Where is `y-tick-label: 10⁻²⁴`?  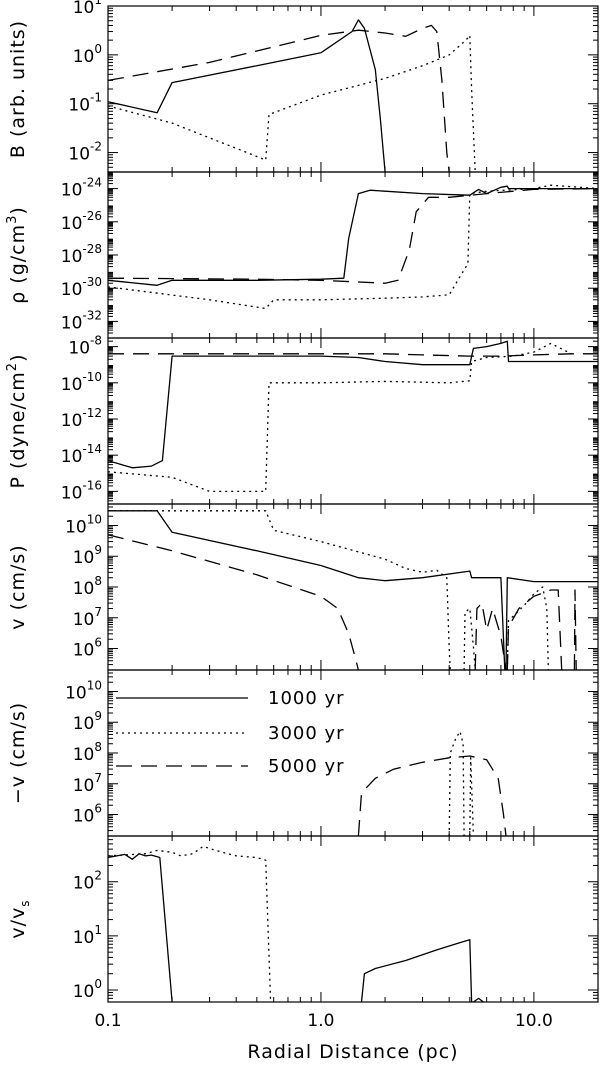
y-tick-label: 10⁻²⁴ is located at coordinates (81, 188).